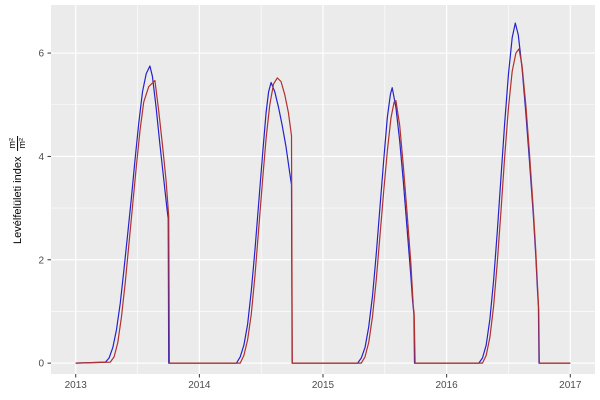 The height and width of the screenshot is (400, 600). What do you see at coordinates (41, 364) in the screenshot?
I see `y-tick-label: 0` at bounding box center [41, 364].